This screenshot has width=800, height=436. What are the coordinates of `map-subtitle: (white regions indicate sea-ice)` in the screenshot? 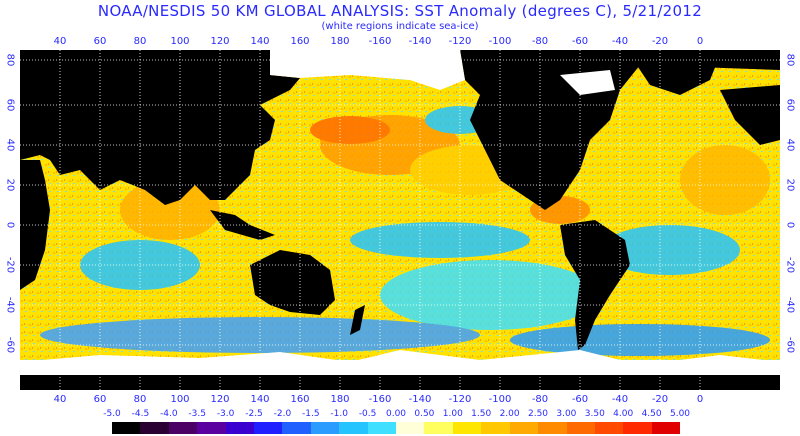 It's located at (400, 26).